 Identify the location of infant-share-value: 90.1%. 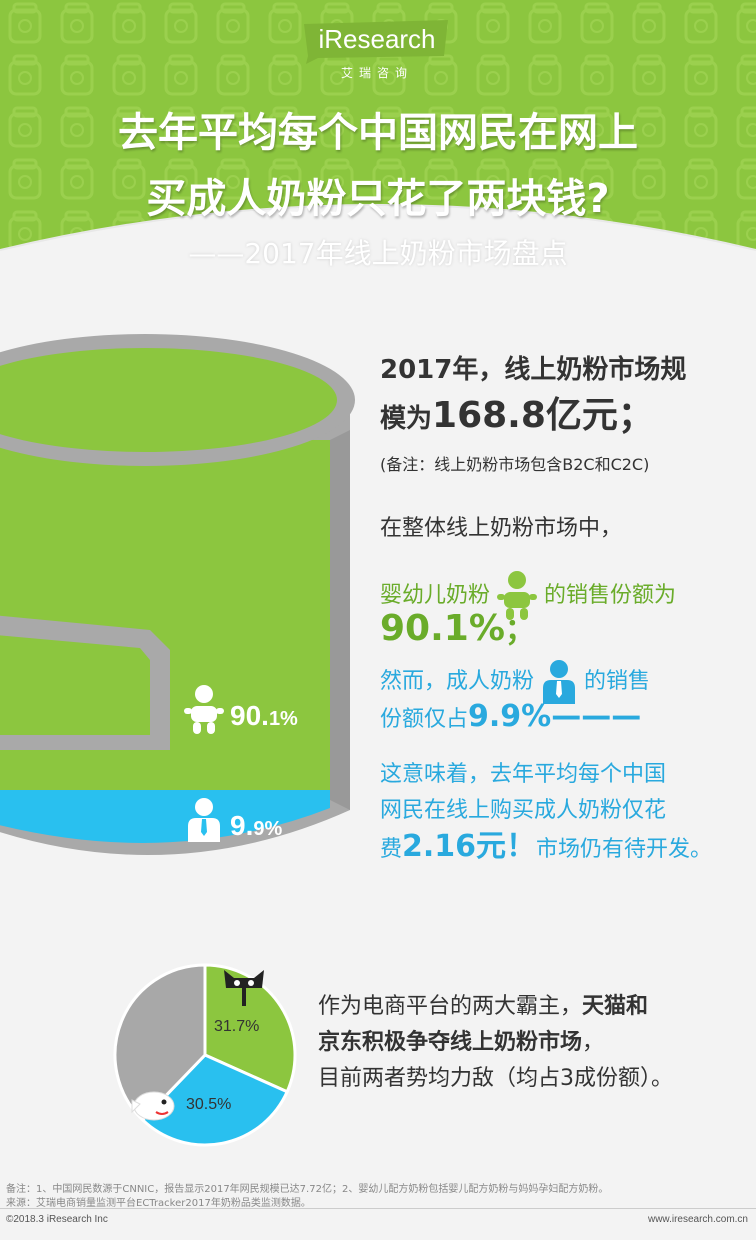
(442, 628).